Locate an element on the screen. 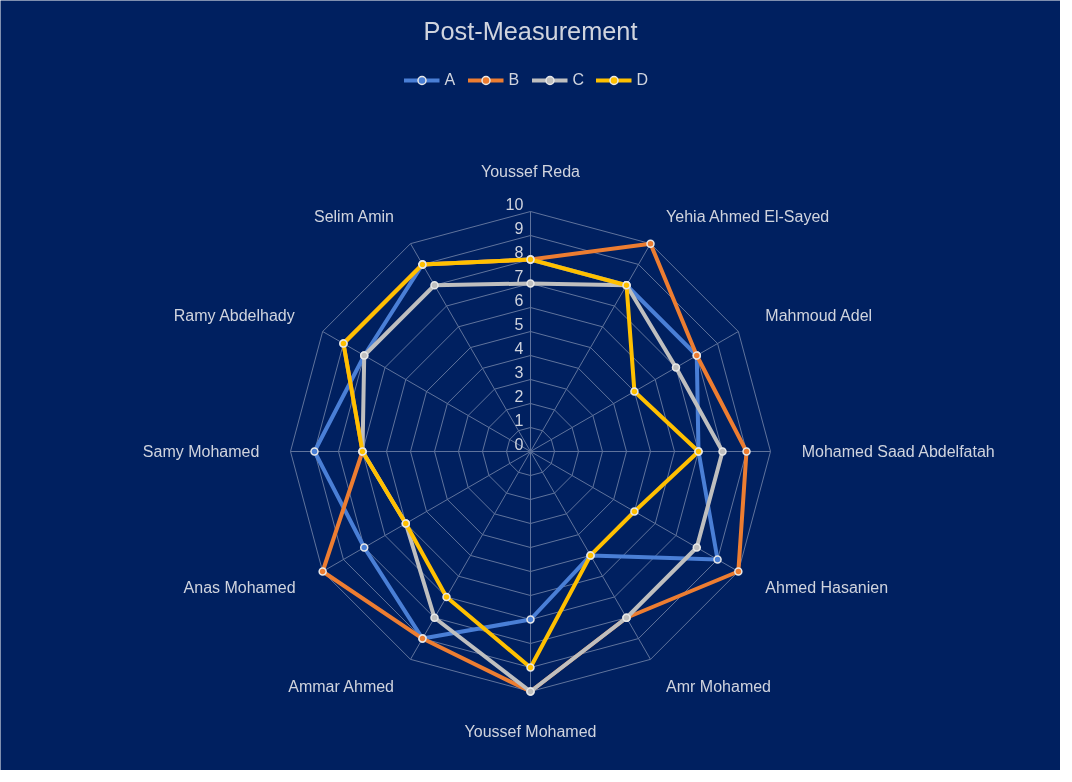 Image resolution: width=1072 pixels, height=782 pixels. spoke-label: Mohamed Saad Abdelfatah is located at coordinates (898, 451).